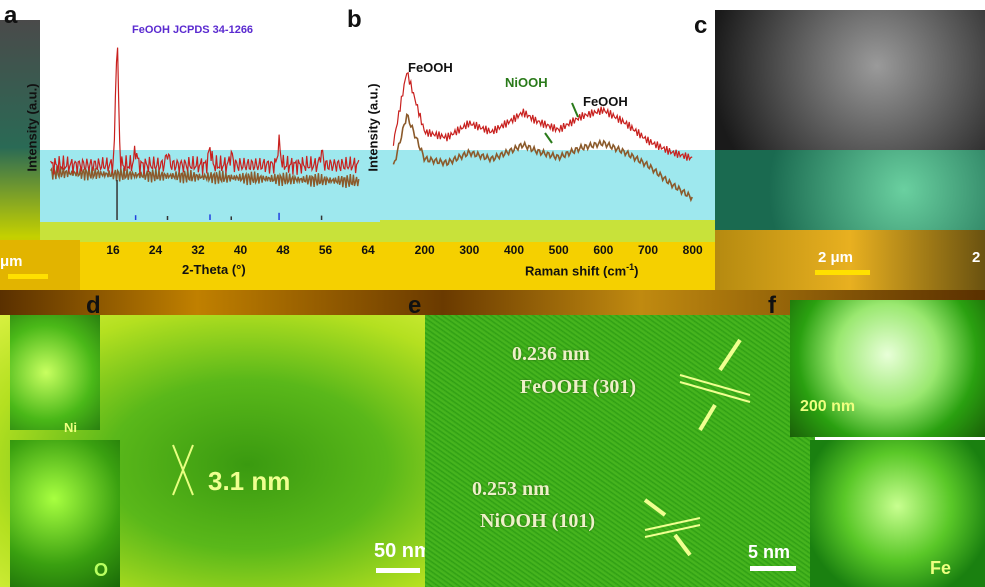 The image size is (985, 587). What do you see at coordinates (941, 568) in the screenshot?
I see `panel-f-map-fe: Fe` at bounding box center [941, 568].